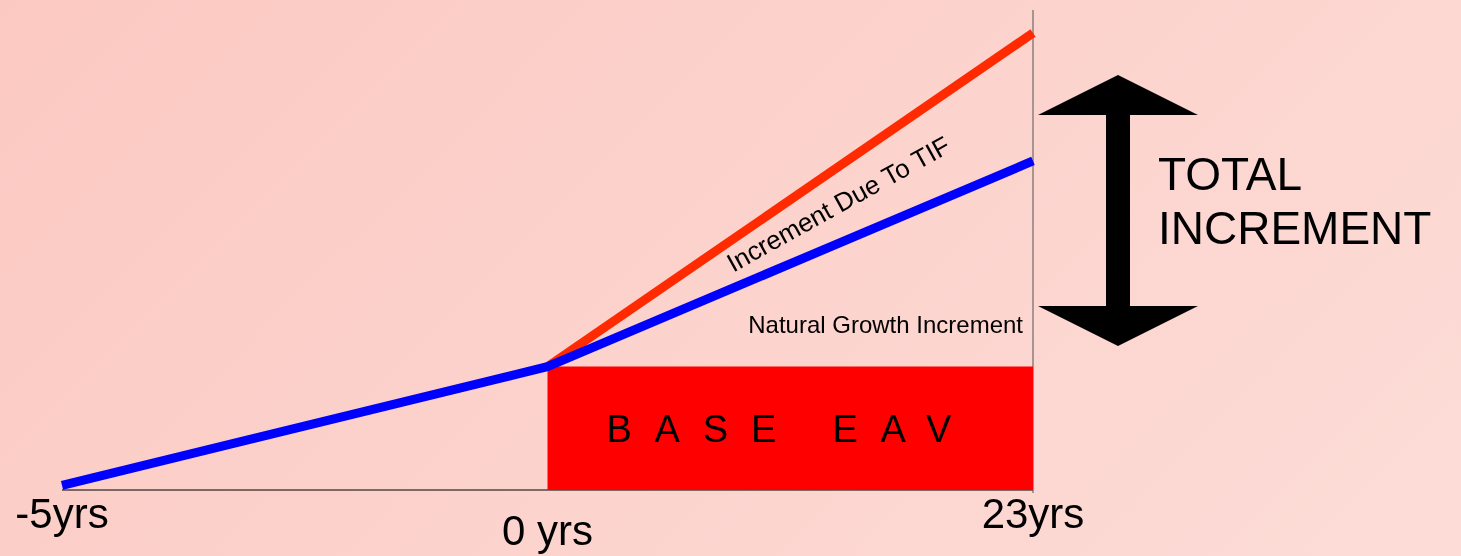 This screenshot has width=1461, height=556. I want to click on x-tick-label: 23yrs, so click(1033, 513).